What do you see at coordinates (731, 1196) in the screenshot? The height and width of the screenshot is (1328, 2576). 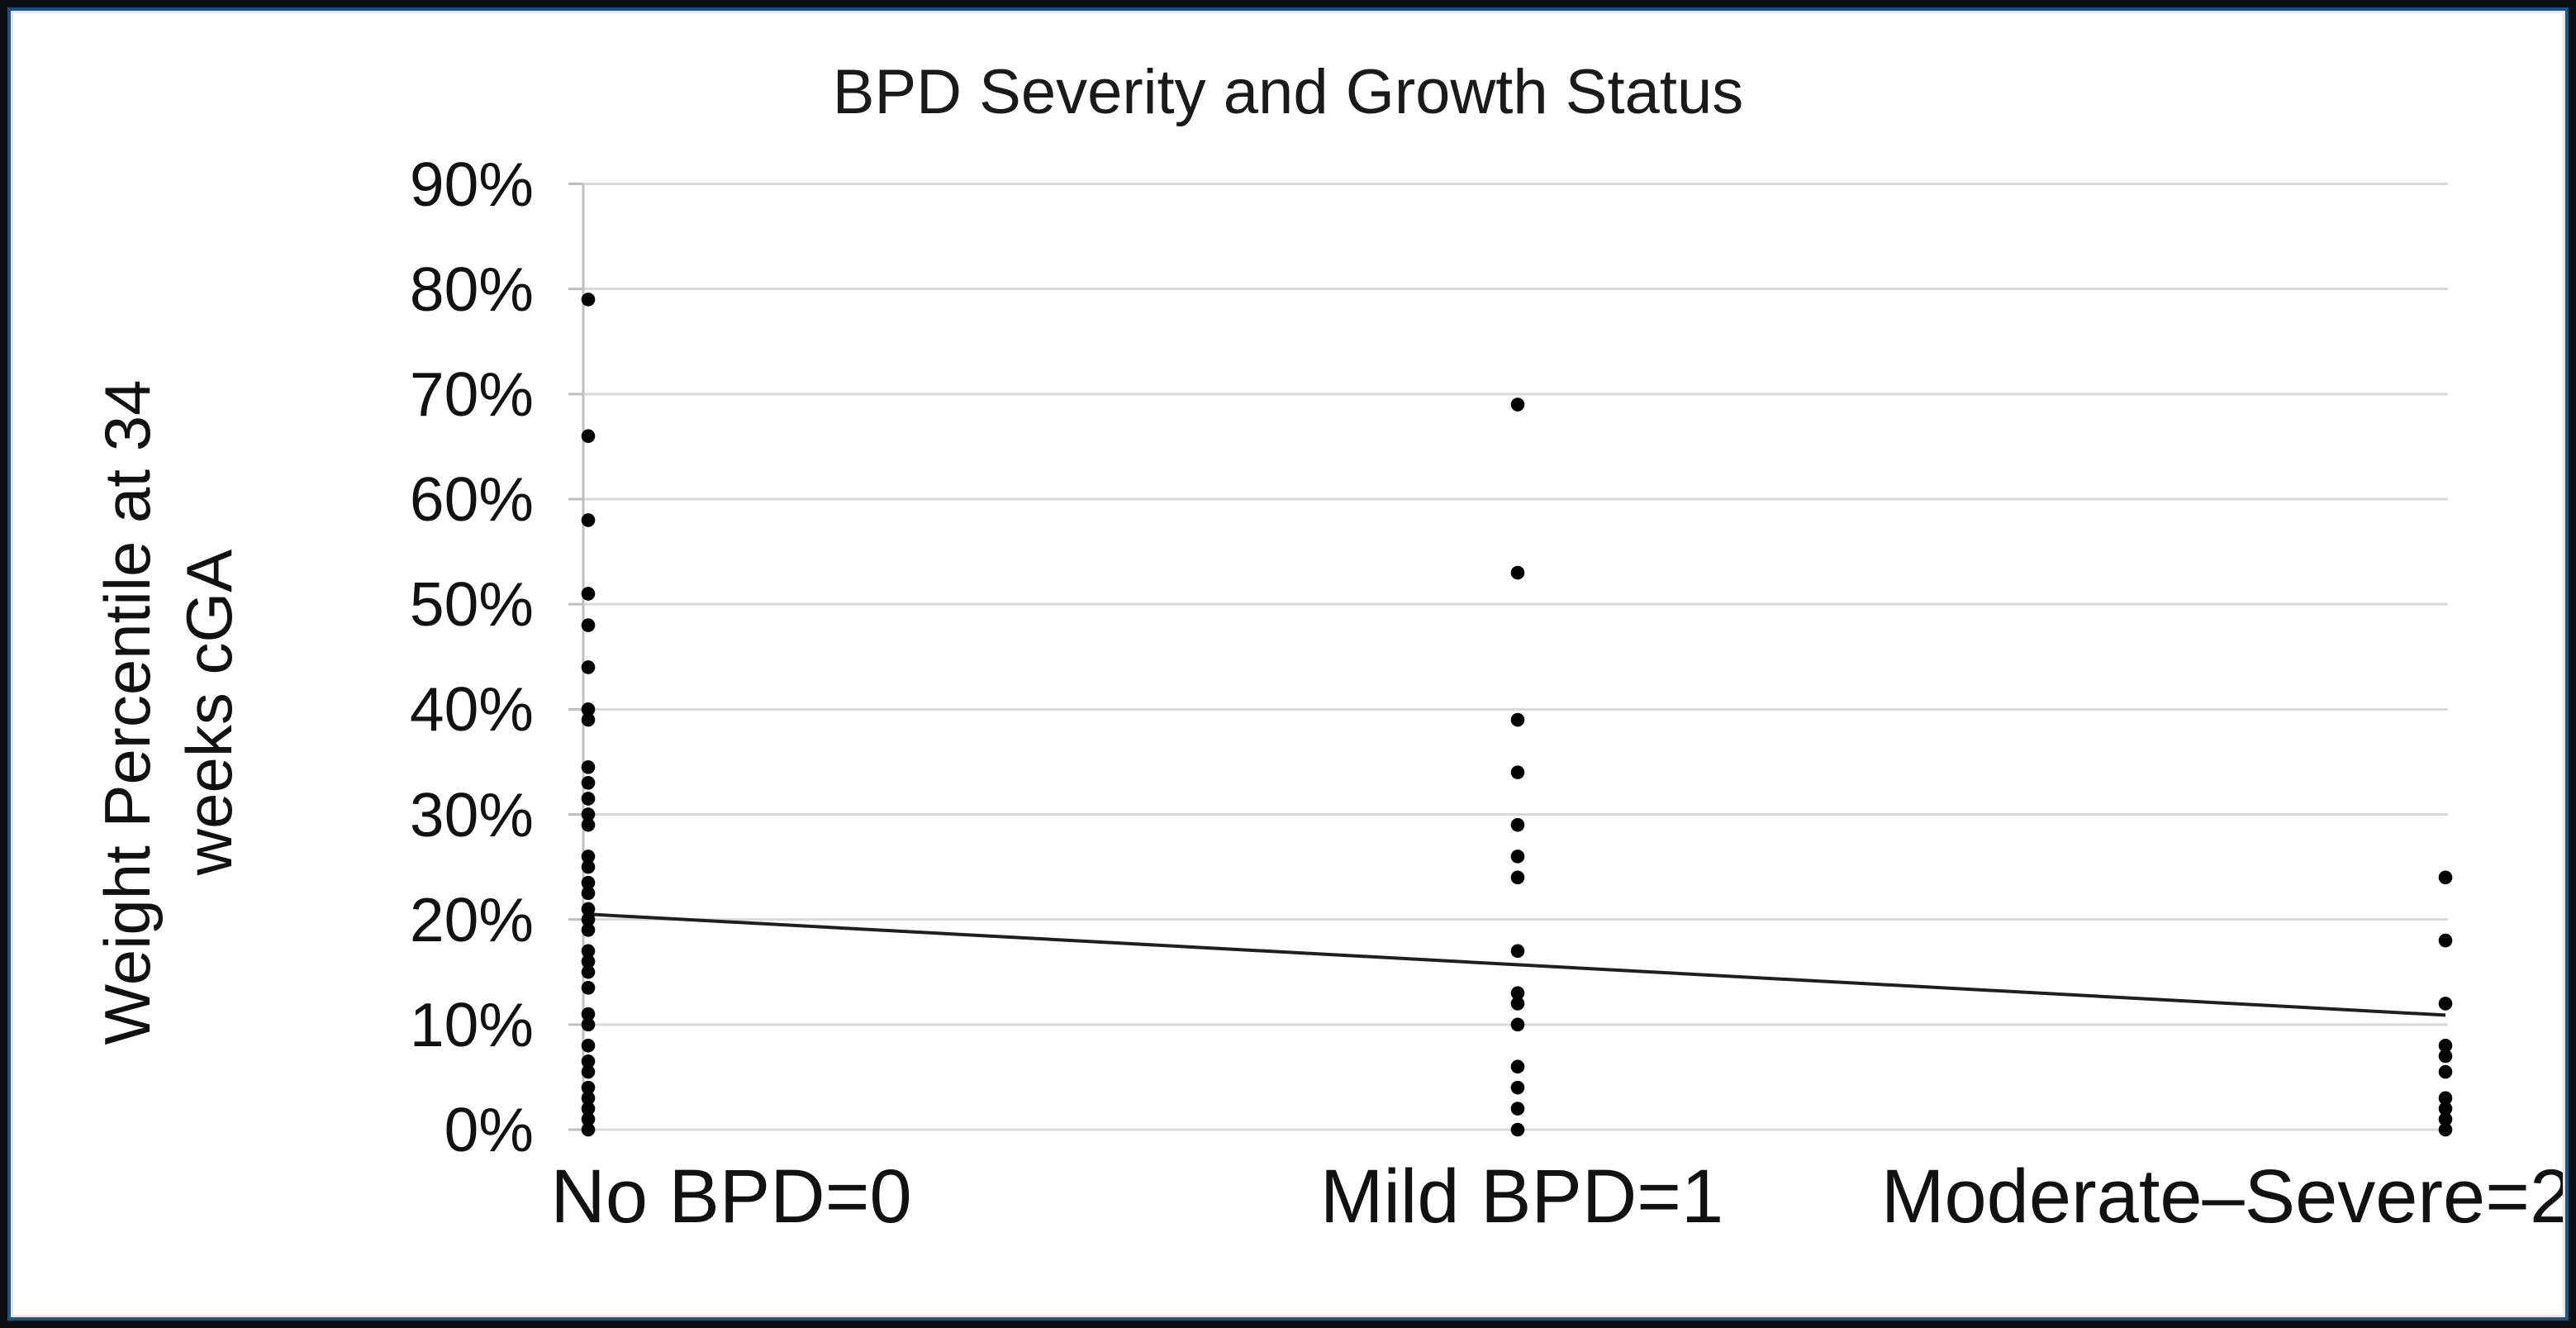 I see `x-category-label: No BPD=0` at bounding box center [731, 1196].